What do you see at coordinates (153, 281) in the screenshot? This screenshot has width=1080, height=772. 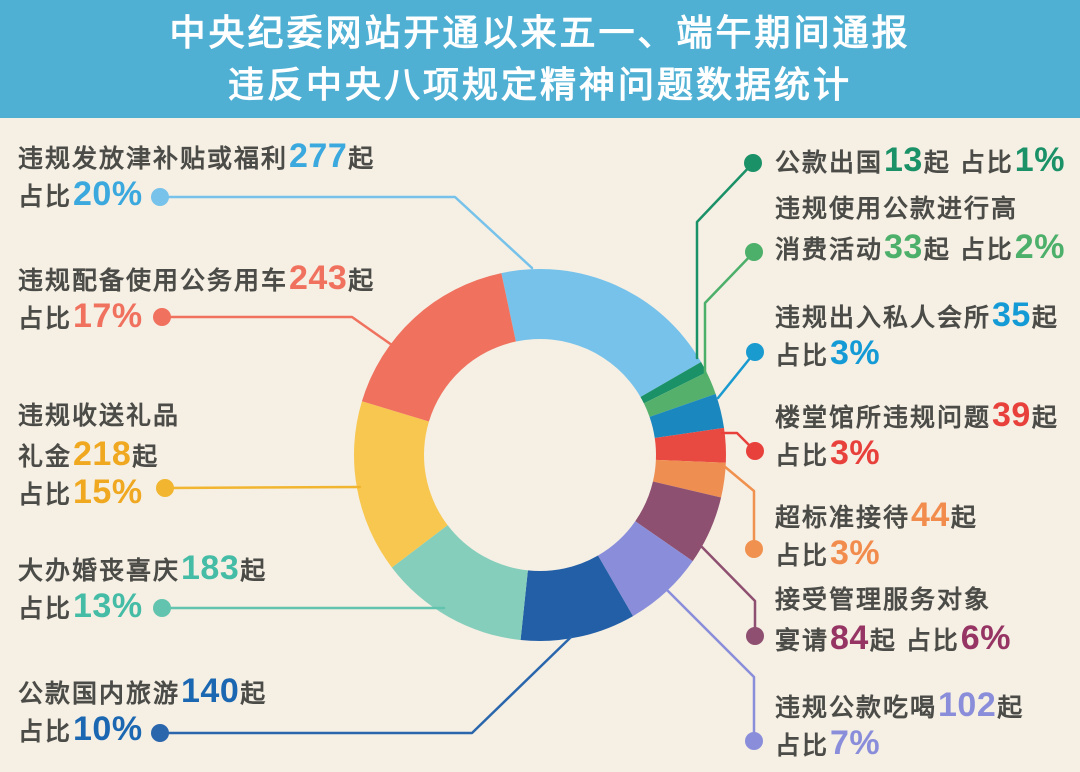 I see `callout-text: 违规配备使用公务用车` at bounding box center [153, 281].